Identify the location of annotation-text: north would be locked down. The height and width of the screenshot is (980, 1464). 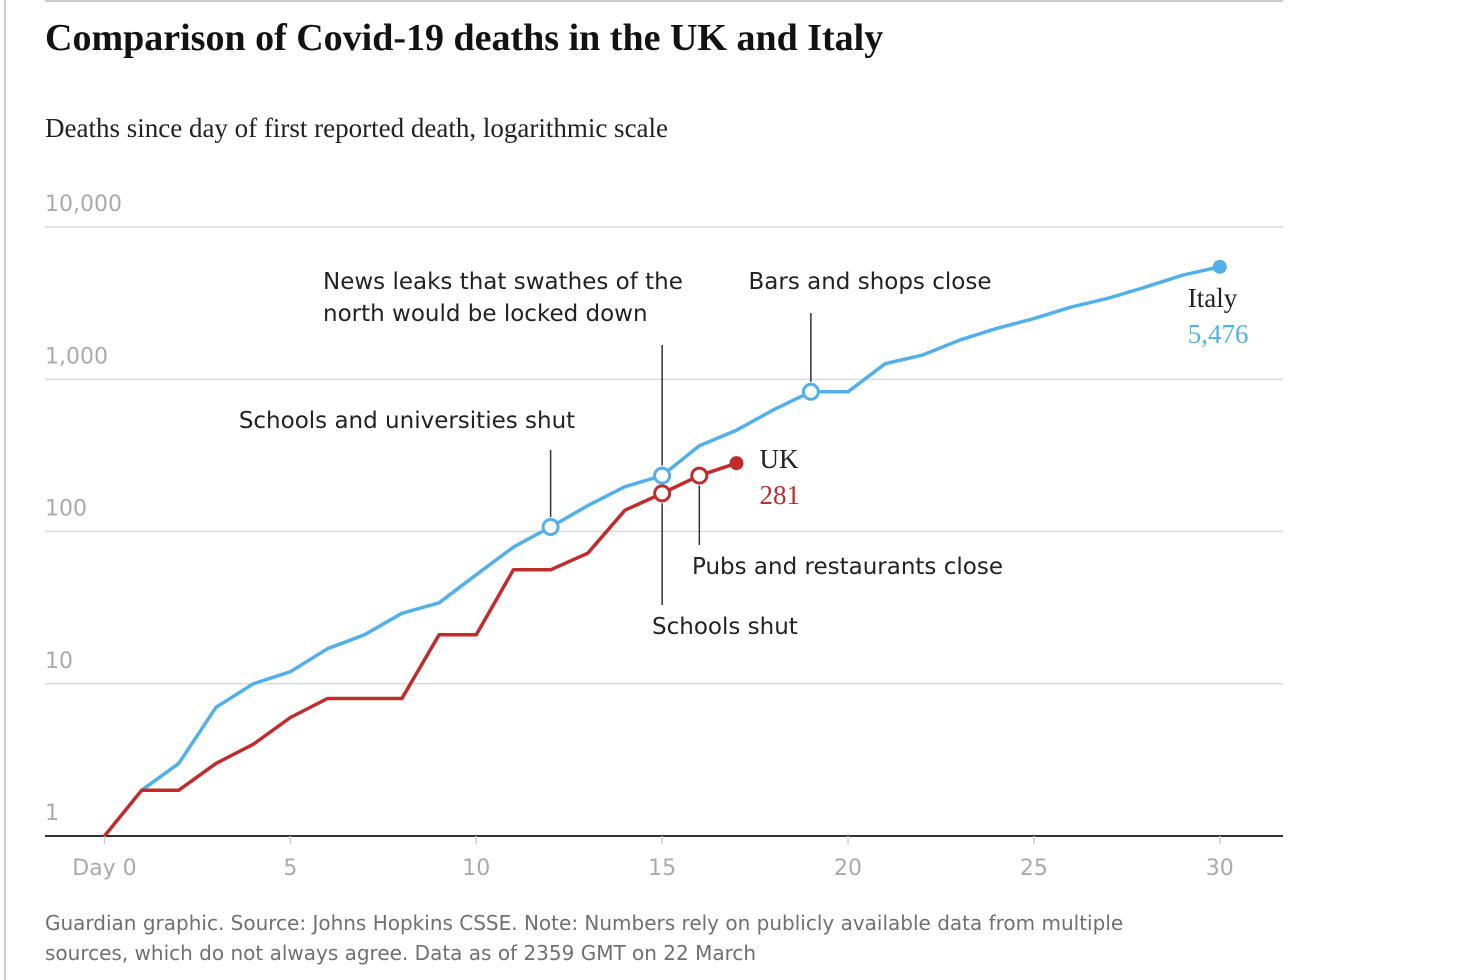
(485, 314).